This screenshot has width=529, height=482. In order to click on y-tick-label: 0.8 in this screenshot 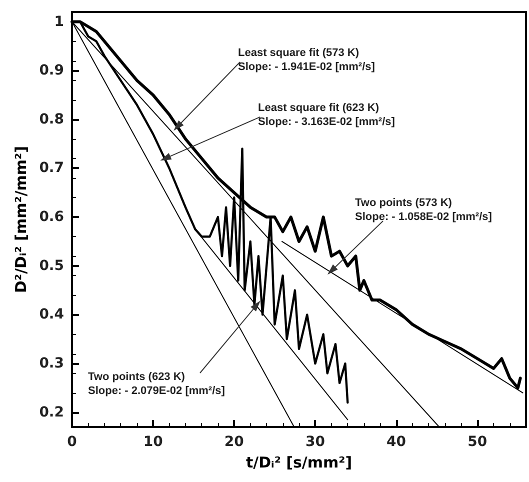, I will do `click(51, 119)`.